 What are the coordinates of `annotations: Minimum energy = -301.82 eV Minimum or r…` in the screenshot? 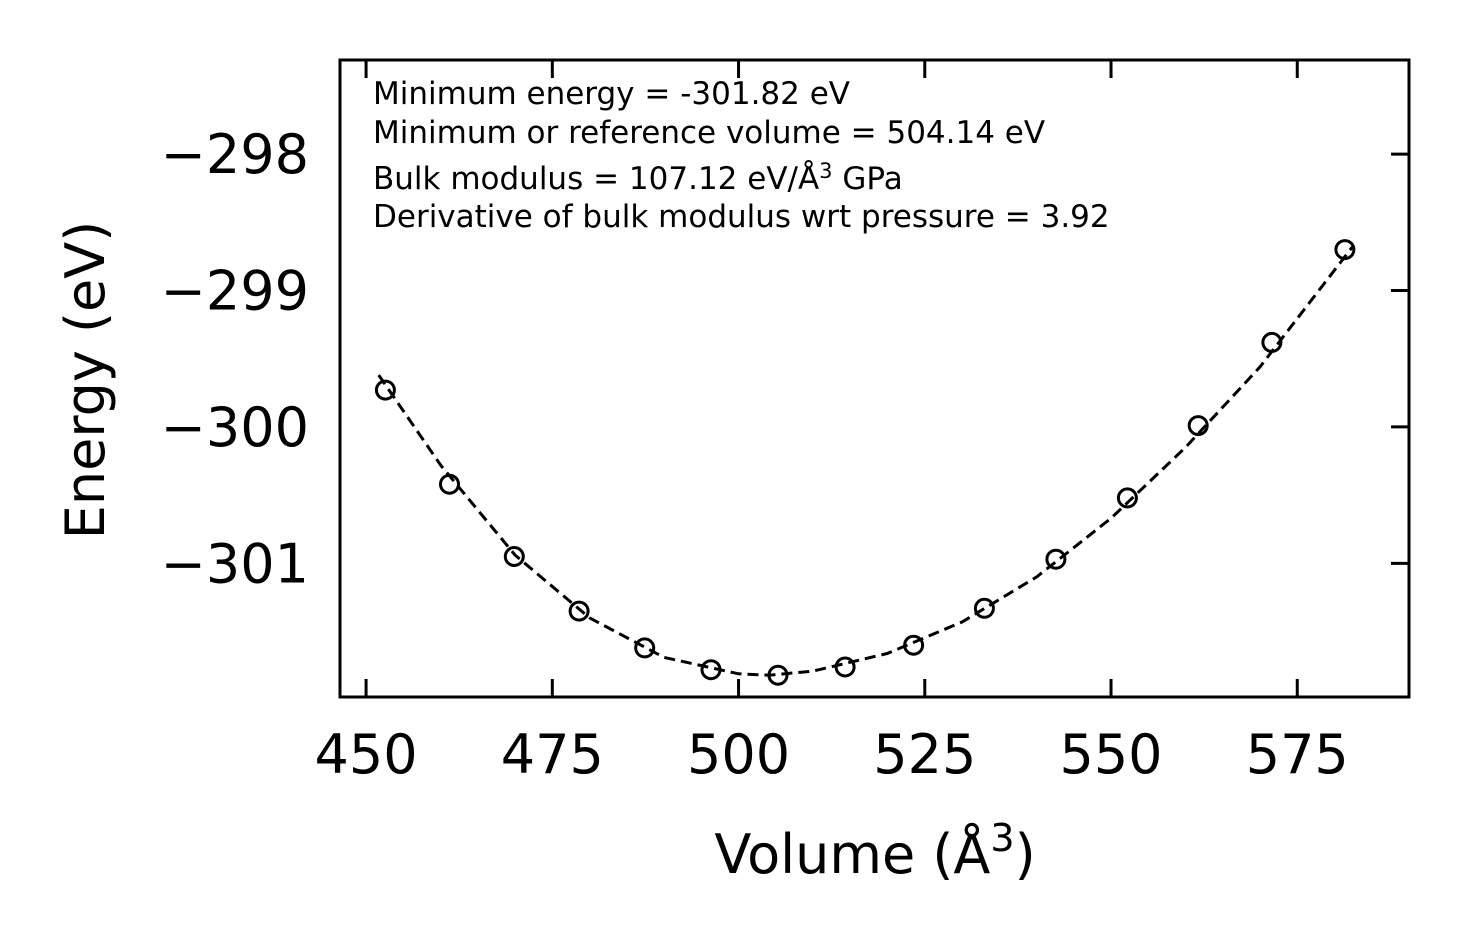 It's located at (741, 155).